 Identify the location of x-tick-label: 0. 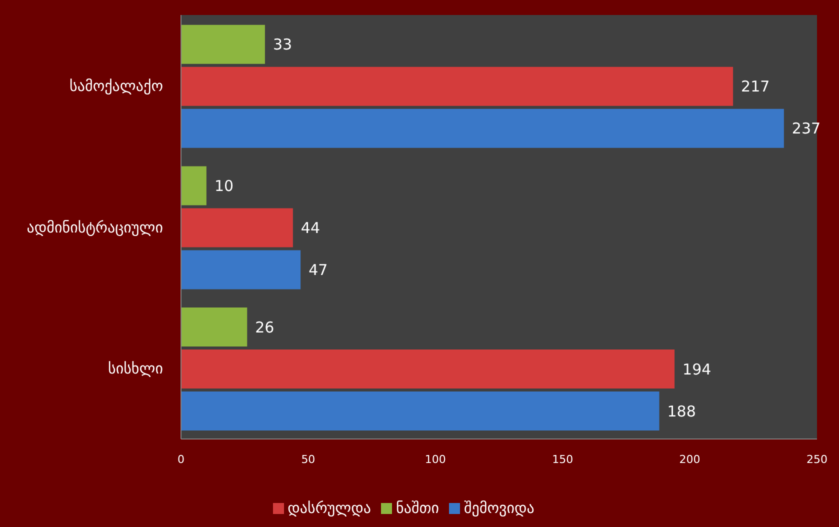
(181, 459).